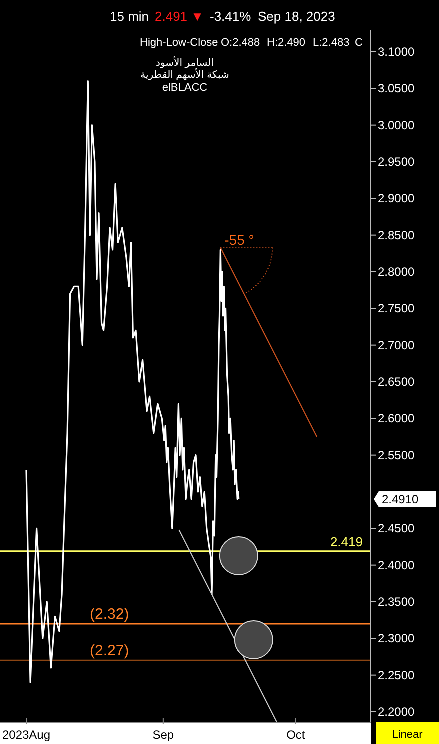  Describe the element at coordinates (163, 735) in the screenshot. I see `x-tick-label: Sep` at that location.